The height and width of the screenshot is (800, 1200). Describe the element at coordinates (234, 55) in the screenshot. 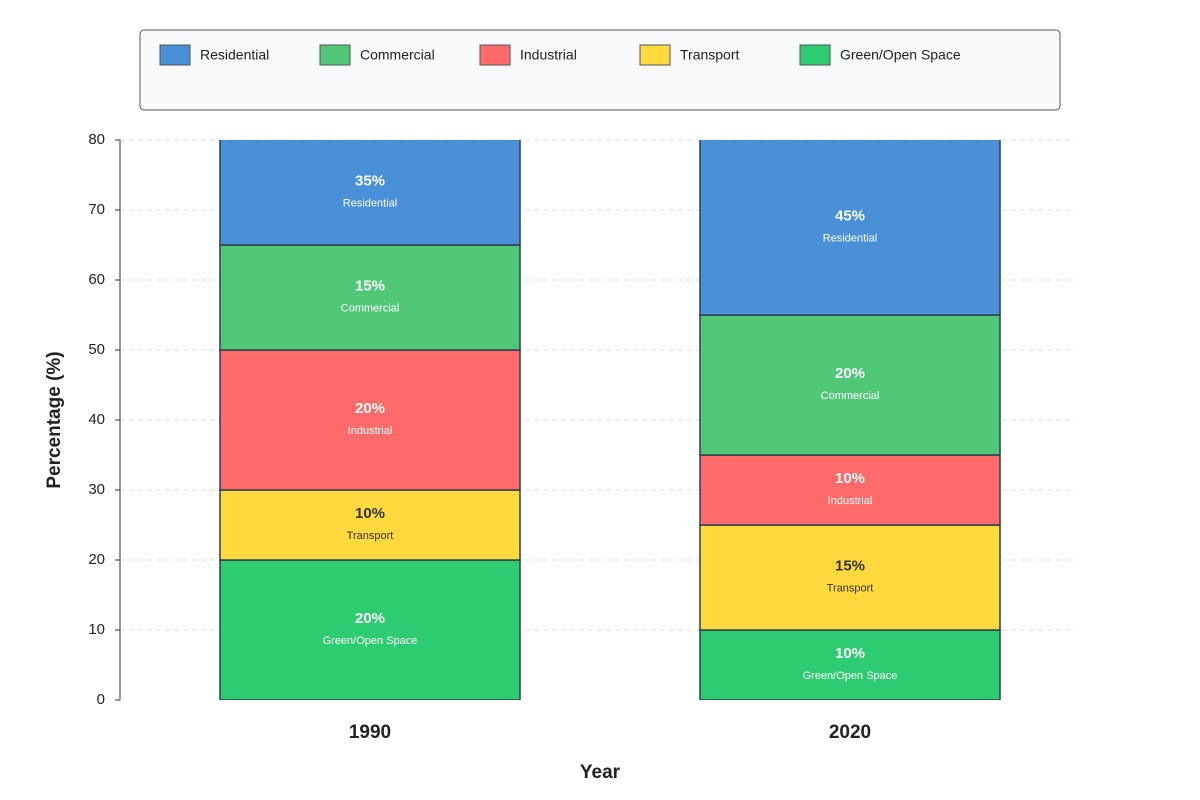

I see `legend-label: Residential` at that location.